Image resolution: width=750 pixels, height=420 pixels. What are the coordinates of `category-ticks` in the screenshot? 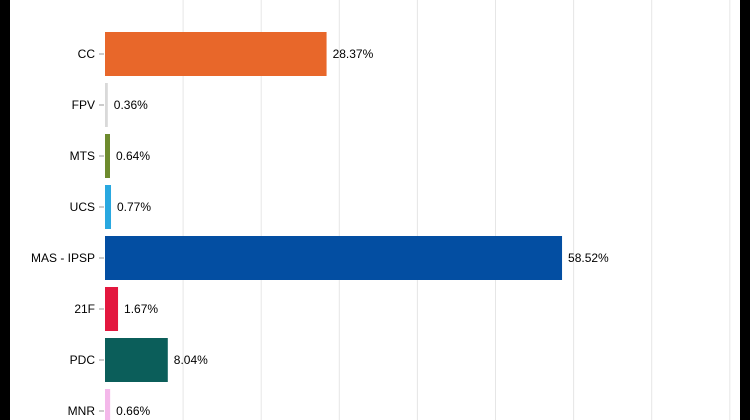 It's located at (101, 232).